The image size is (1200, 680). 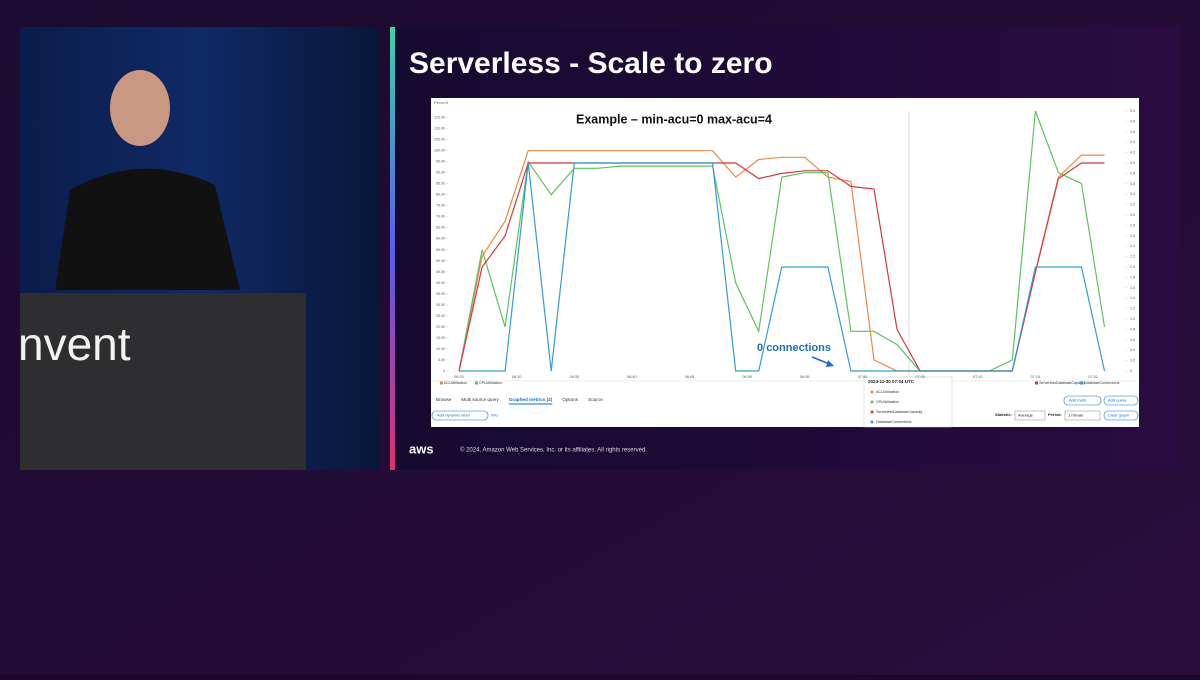 What do you see at coordinates (459, 377) in the screenshot?
I see `x-tick-label: 06:25` at bounding box center [459, 377].